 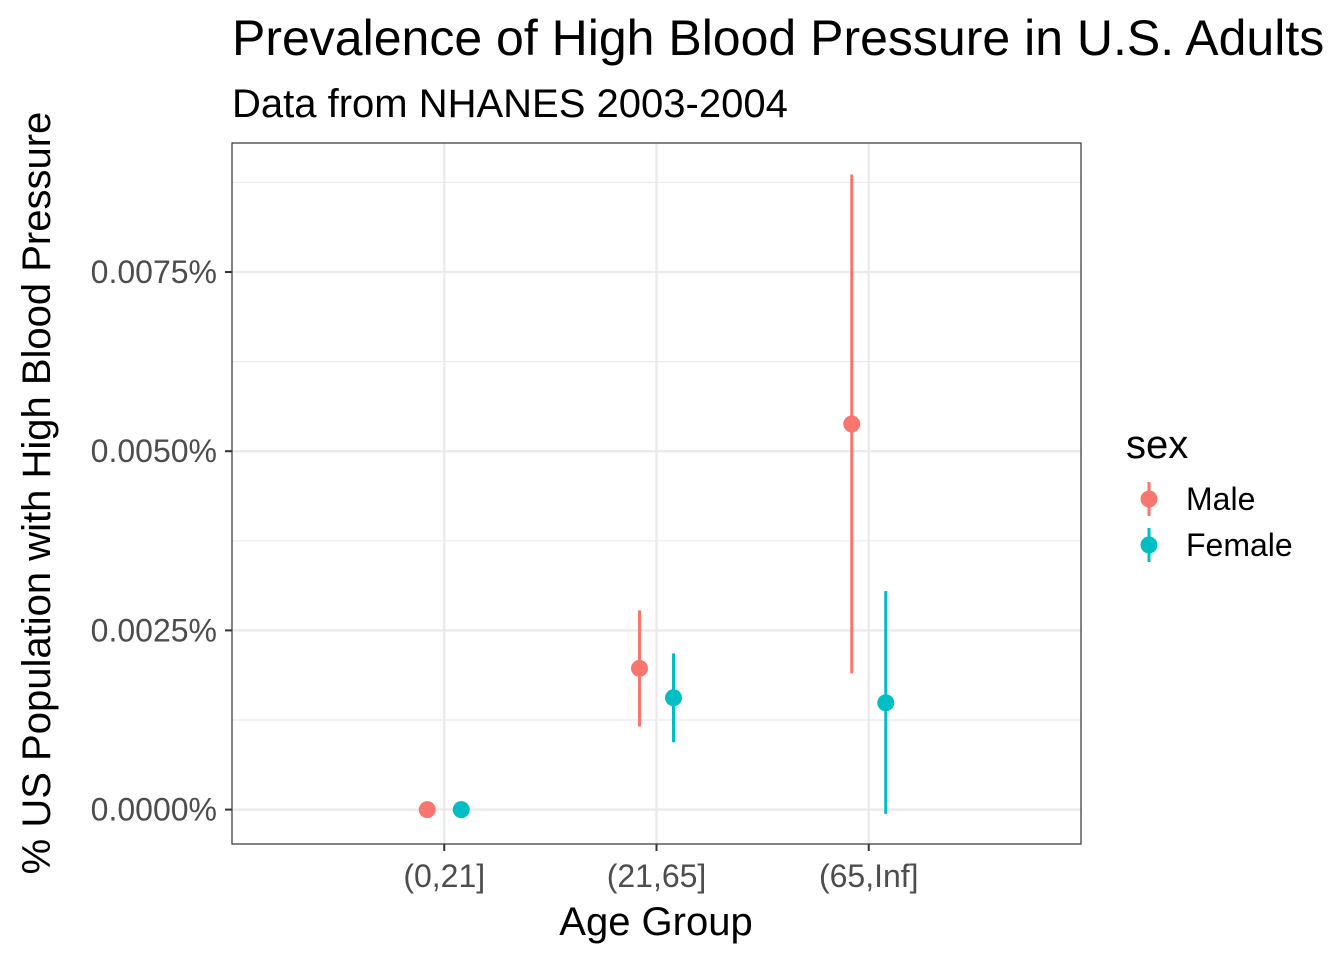 I want to click on y-tick-label-3: 0.0075%, so click(x=154, y=272).